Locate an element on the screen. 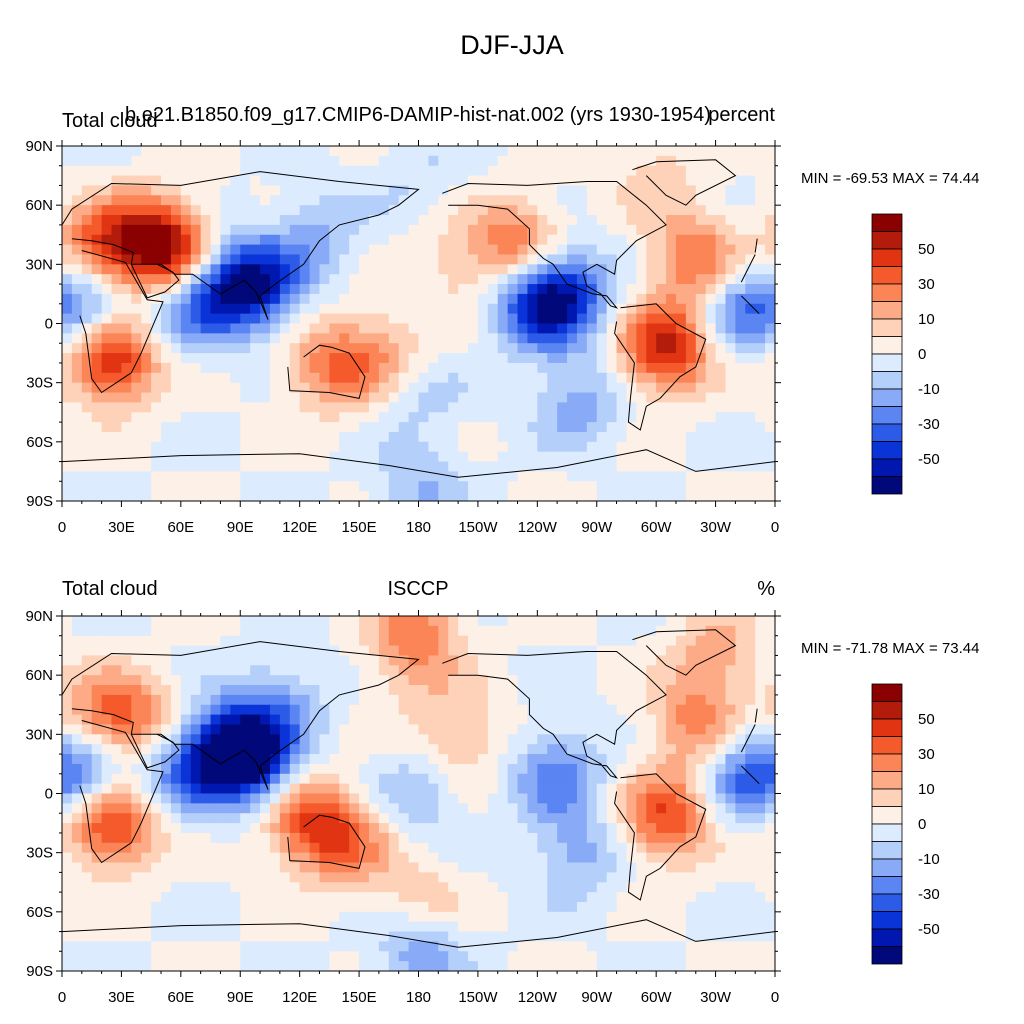 This screenshot has width=1024, height=1024. panel2-min-max: MIN = -71.78 MAX = 73.44 is located at coordinates (890, 648).